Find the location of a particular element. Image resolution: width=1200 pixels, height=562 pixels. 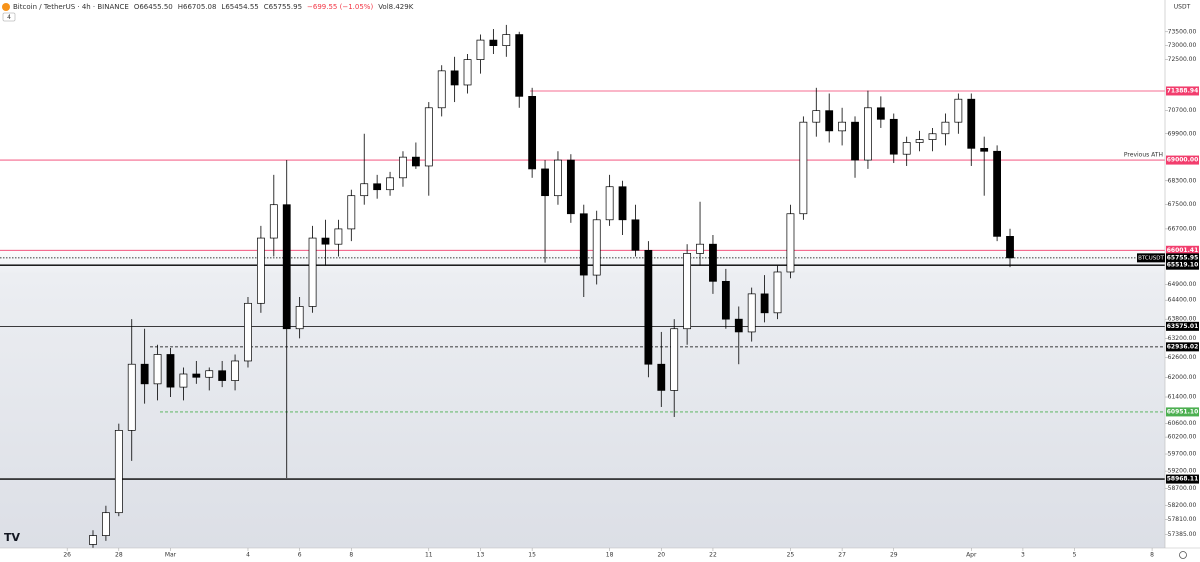

y-tick-label: 73500.00 is located at coordinates (1182, 31).